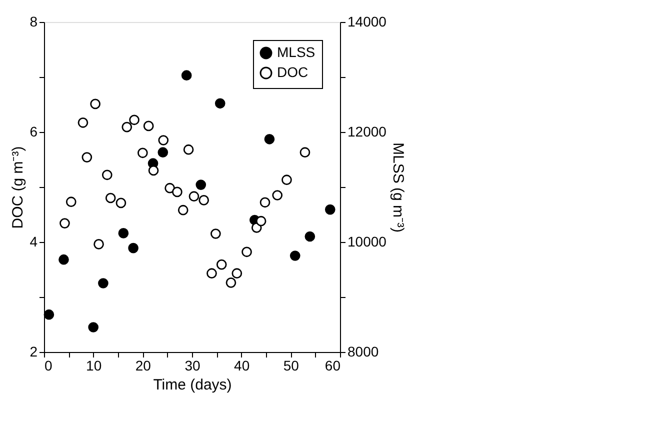  Describe the element at coordinates (363, 352) in the screenshot. I see `y2-tick-label: 8000` at that location.